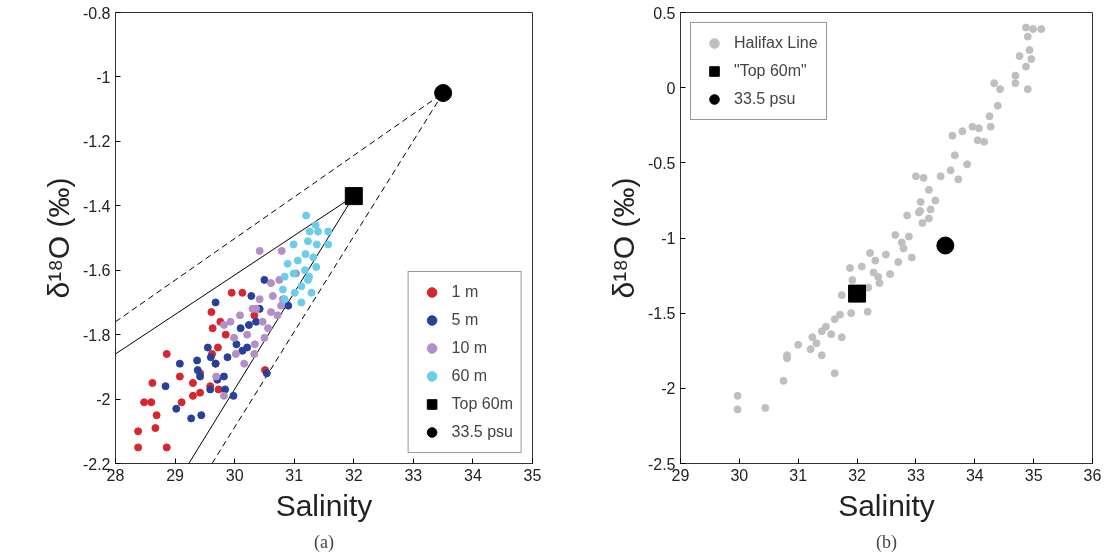  I want to click on y-tick-label: 0.5, so click(664, 13).